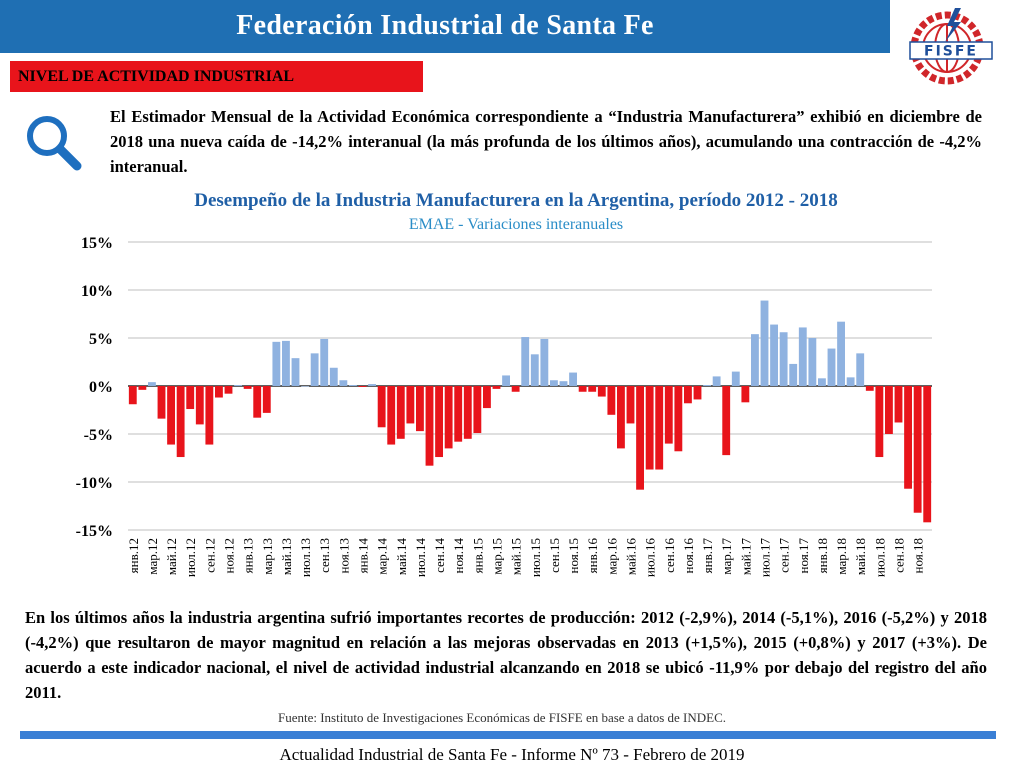  What do you see at coordinates (592, 556) in the screenshot?
I see `x-tick-label: янв.16` at bounding box center [592, 556].